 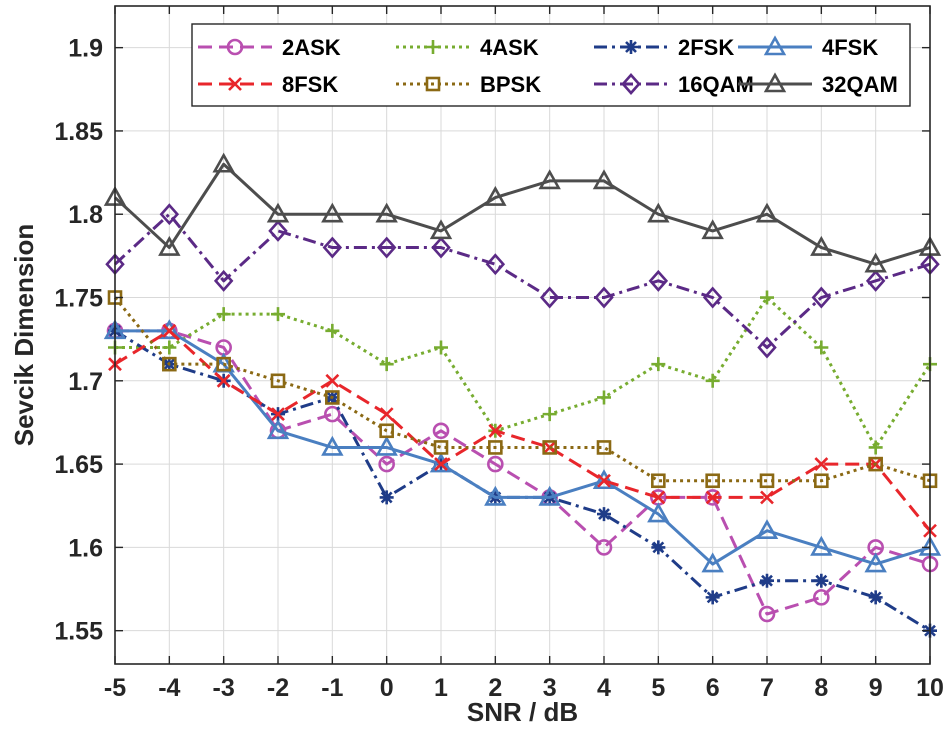 I want to click on y-tick-label-0: 1.55, so click(x=78, y=632).